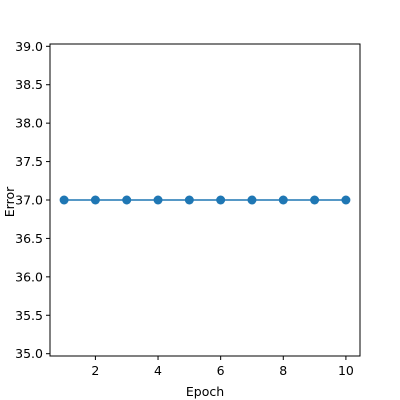  I want to click on x-tick-label: 6, so click(221, 370).